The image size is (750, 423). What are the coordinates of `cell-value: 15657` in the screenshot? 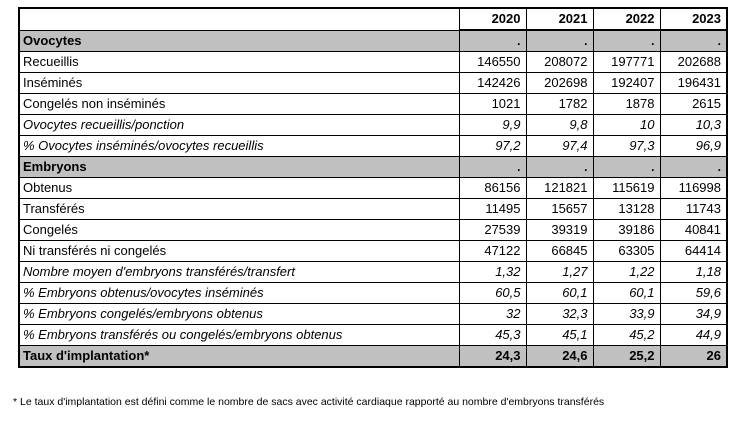 It's located at (559, 209).